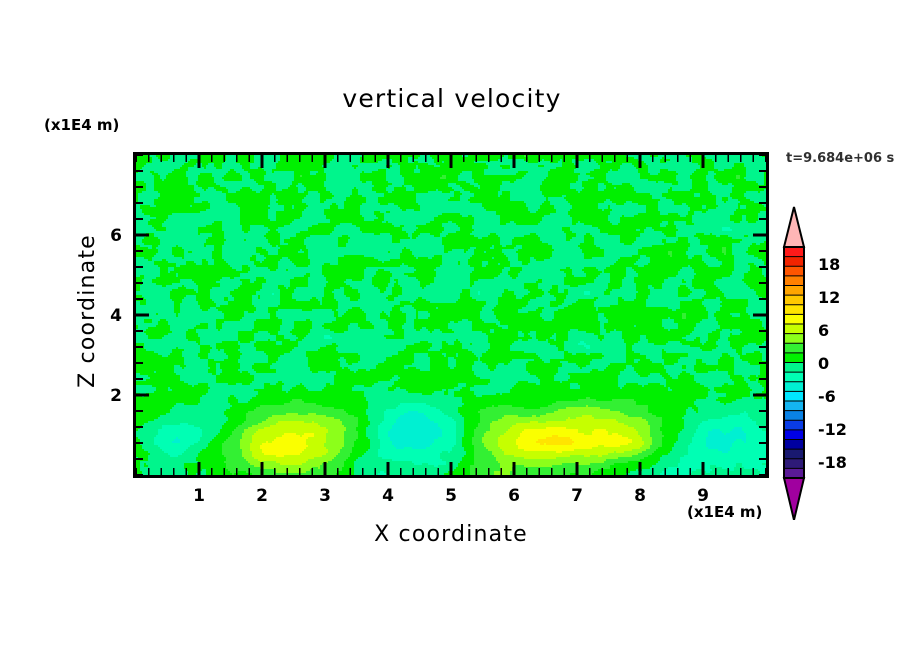 The width and height of the screenshot is (904, 654). What do you see at coordinates (824, 330) in the screenshot?
I see `colorbar-tick-label: 6` at bounding box center [824, 330].